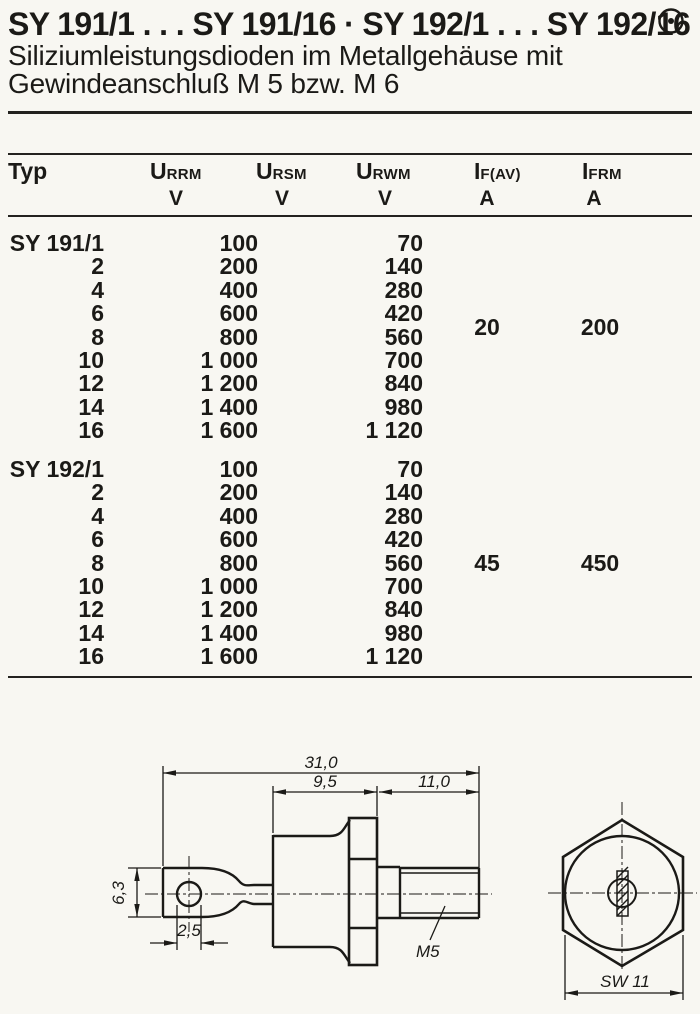 The width and height of the screenshot is (700, 1014). What do you see at coordinates (602, 184) in the screenshot?
I see `column-header-ifrm: IFRM A` at bounding box center [602, 184].